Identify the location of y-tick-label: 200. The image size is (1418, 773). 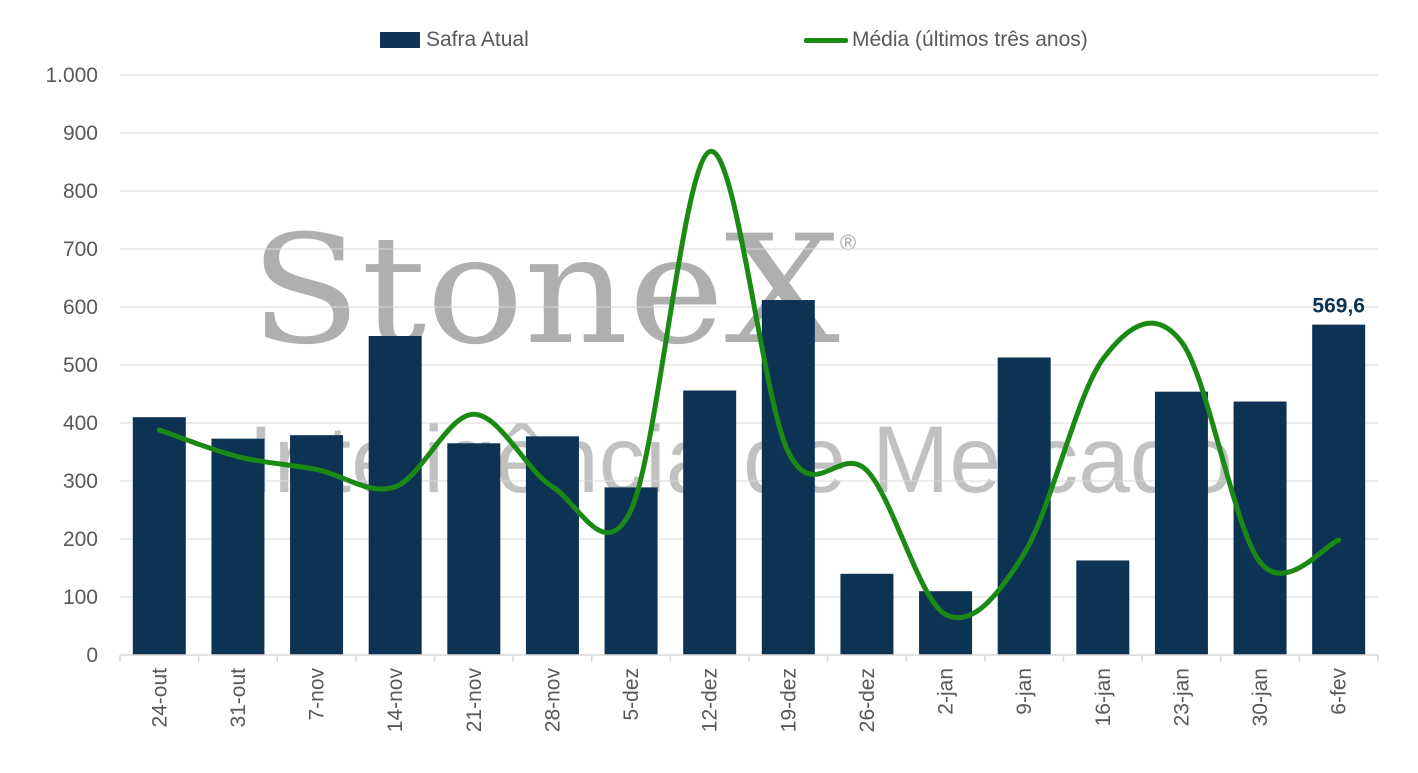
(80, 539).